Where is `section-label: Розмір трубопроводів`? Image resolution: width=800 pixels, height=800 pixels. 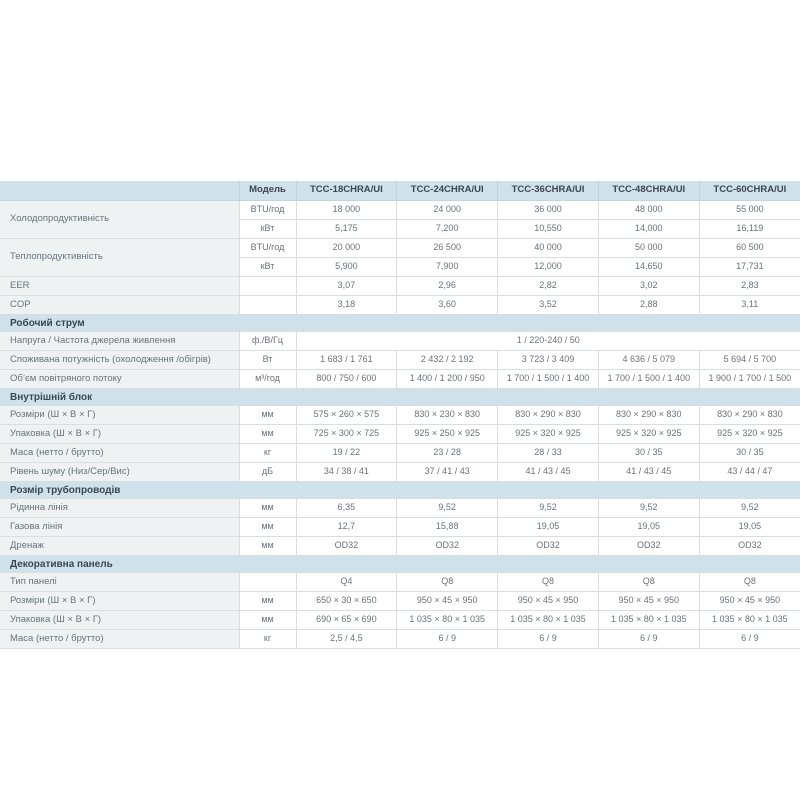
section-label: Розмір трубопроводів is located at coordinates (400, 490).